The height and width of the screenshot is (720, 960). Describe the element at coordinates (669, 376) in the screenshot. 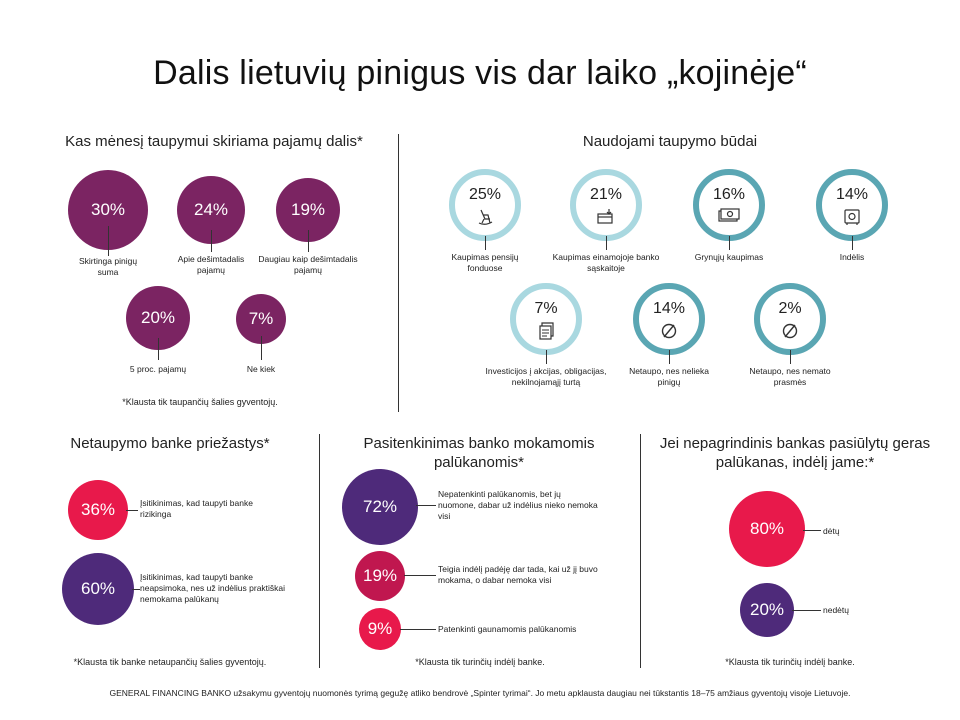

I see `ring-label: Netaupo, nes nelieka pinigų` at that location.